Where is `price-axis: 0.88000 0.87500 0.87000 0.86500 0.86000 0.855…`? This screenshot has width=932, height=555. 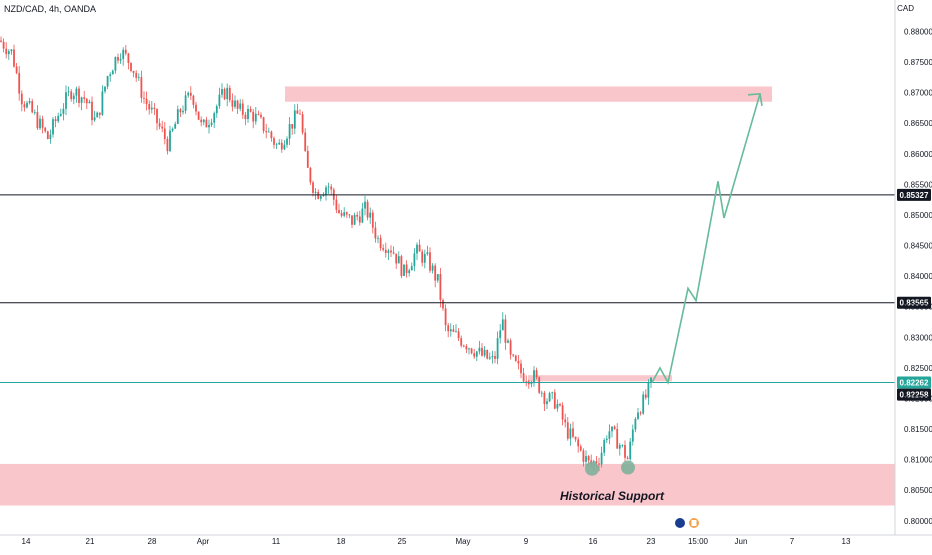
price-axis: 0.88000 0.87500 0.87000 0.86500 0.86000 0.855… is located at coordinates (913, 267).